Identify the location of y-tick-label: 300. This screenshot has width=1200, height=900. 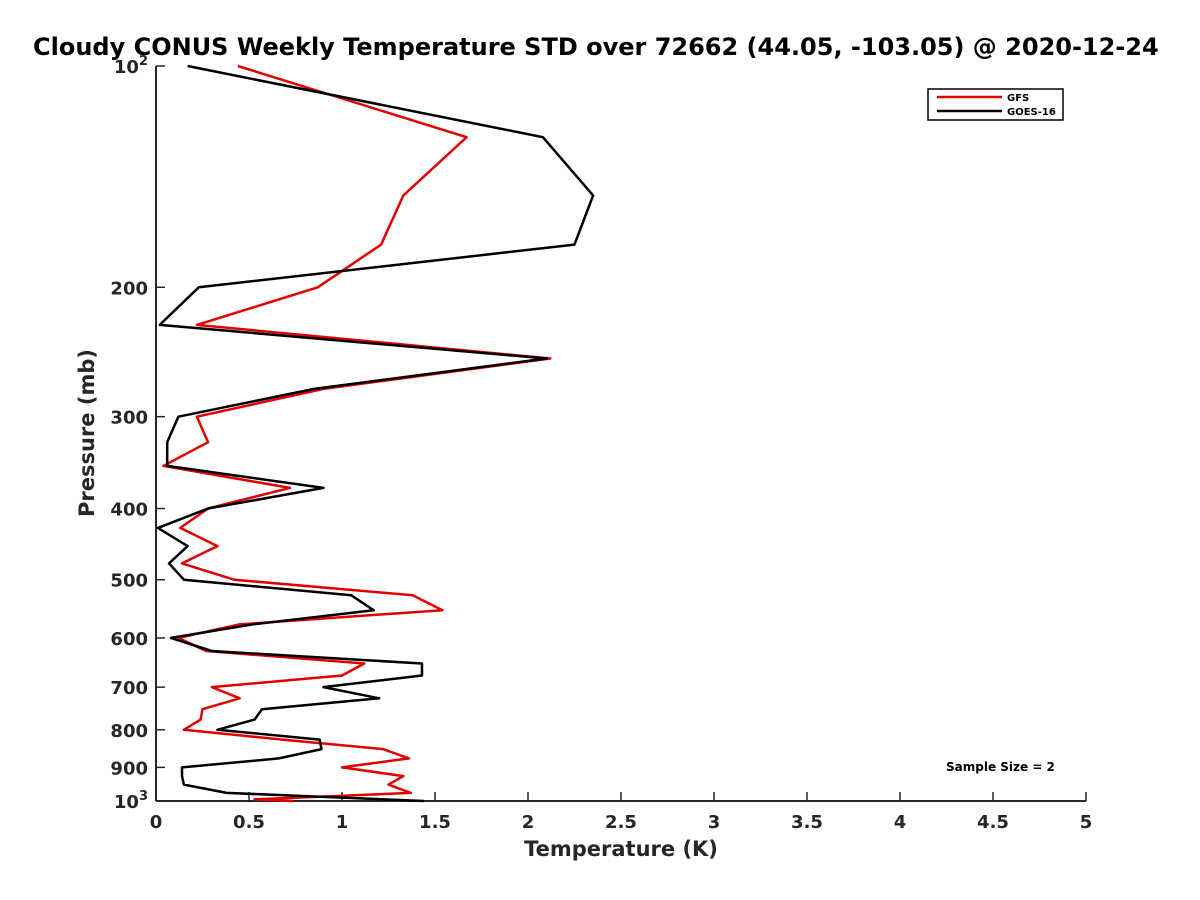
(129, 418).